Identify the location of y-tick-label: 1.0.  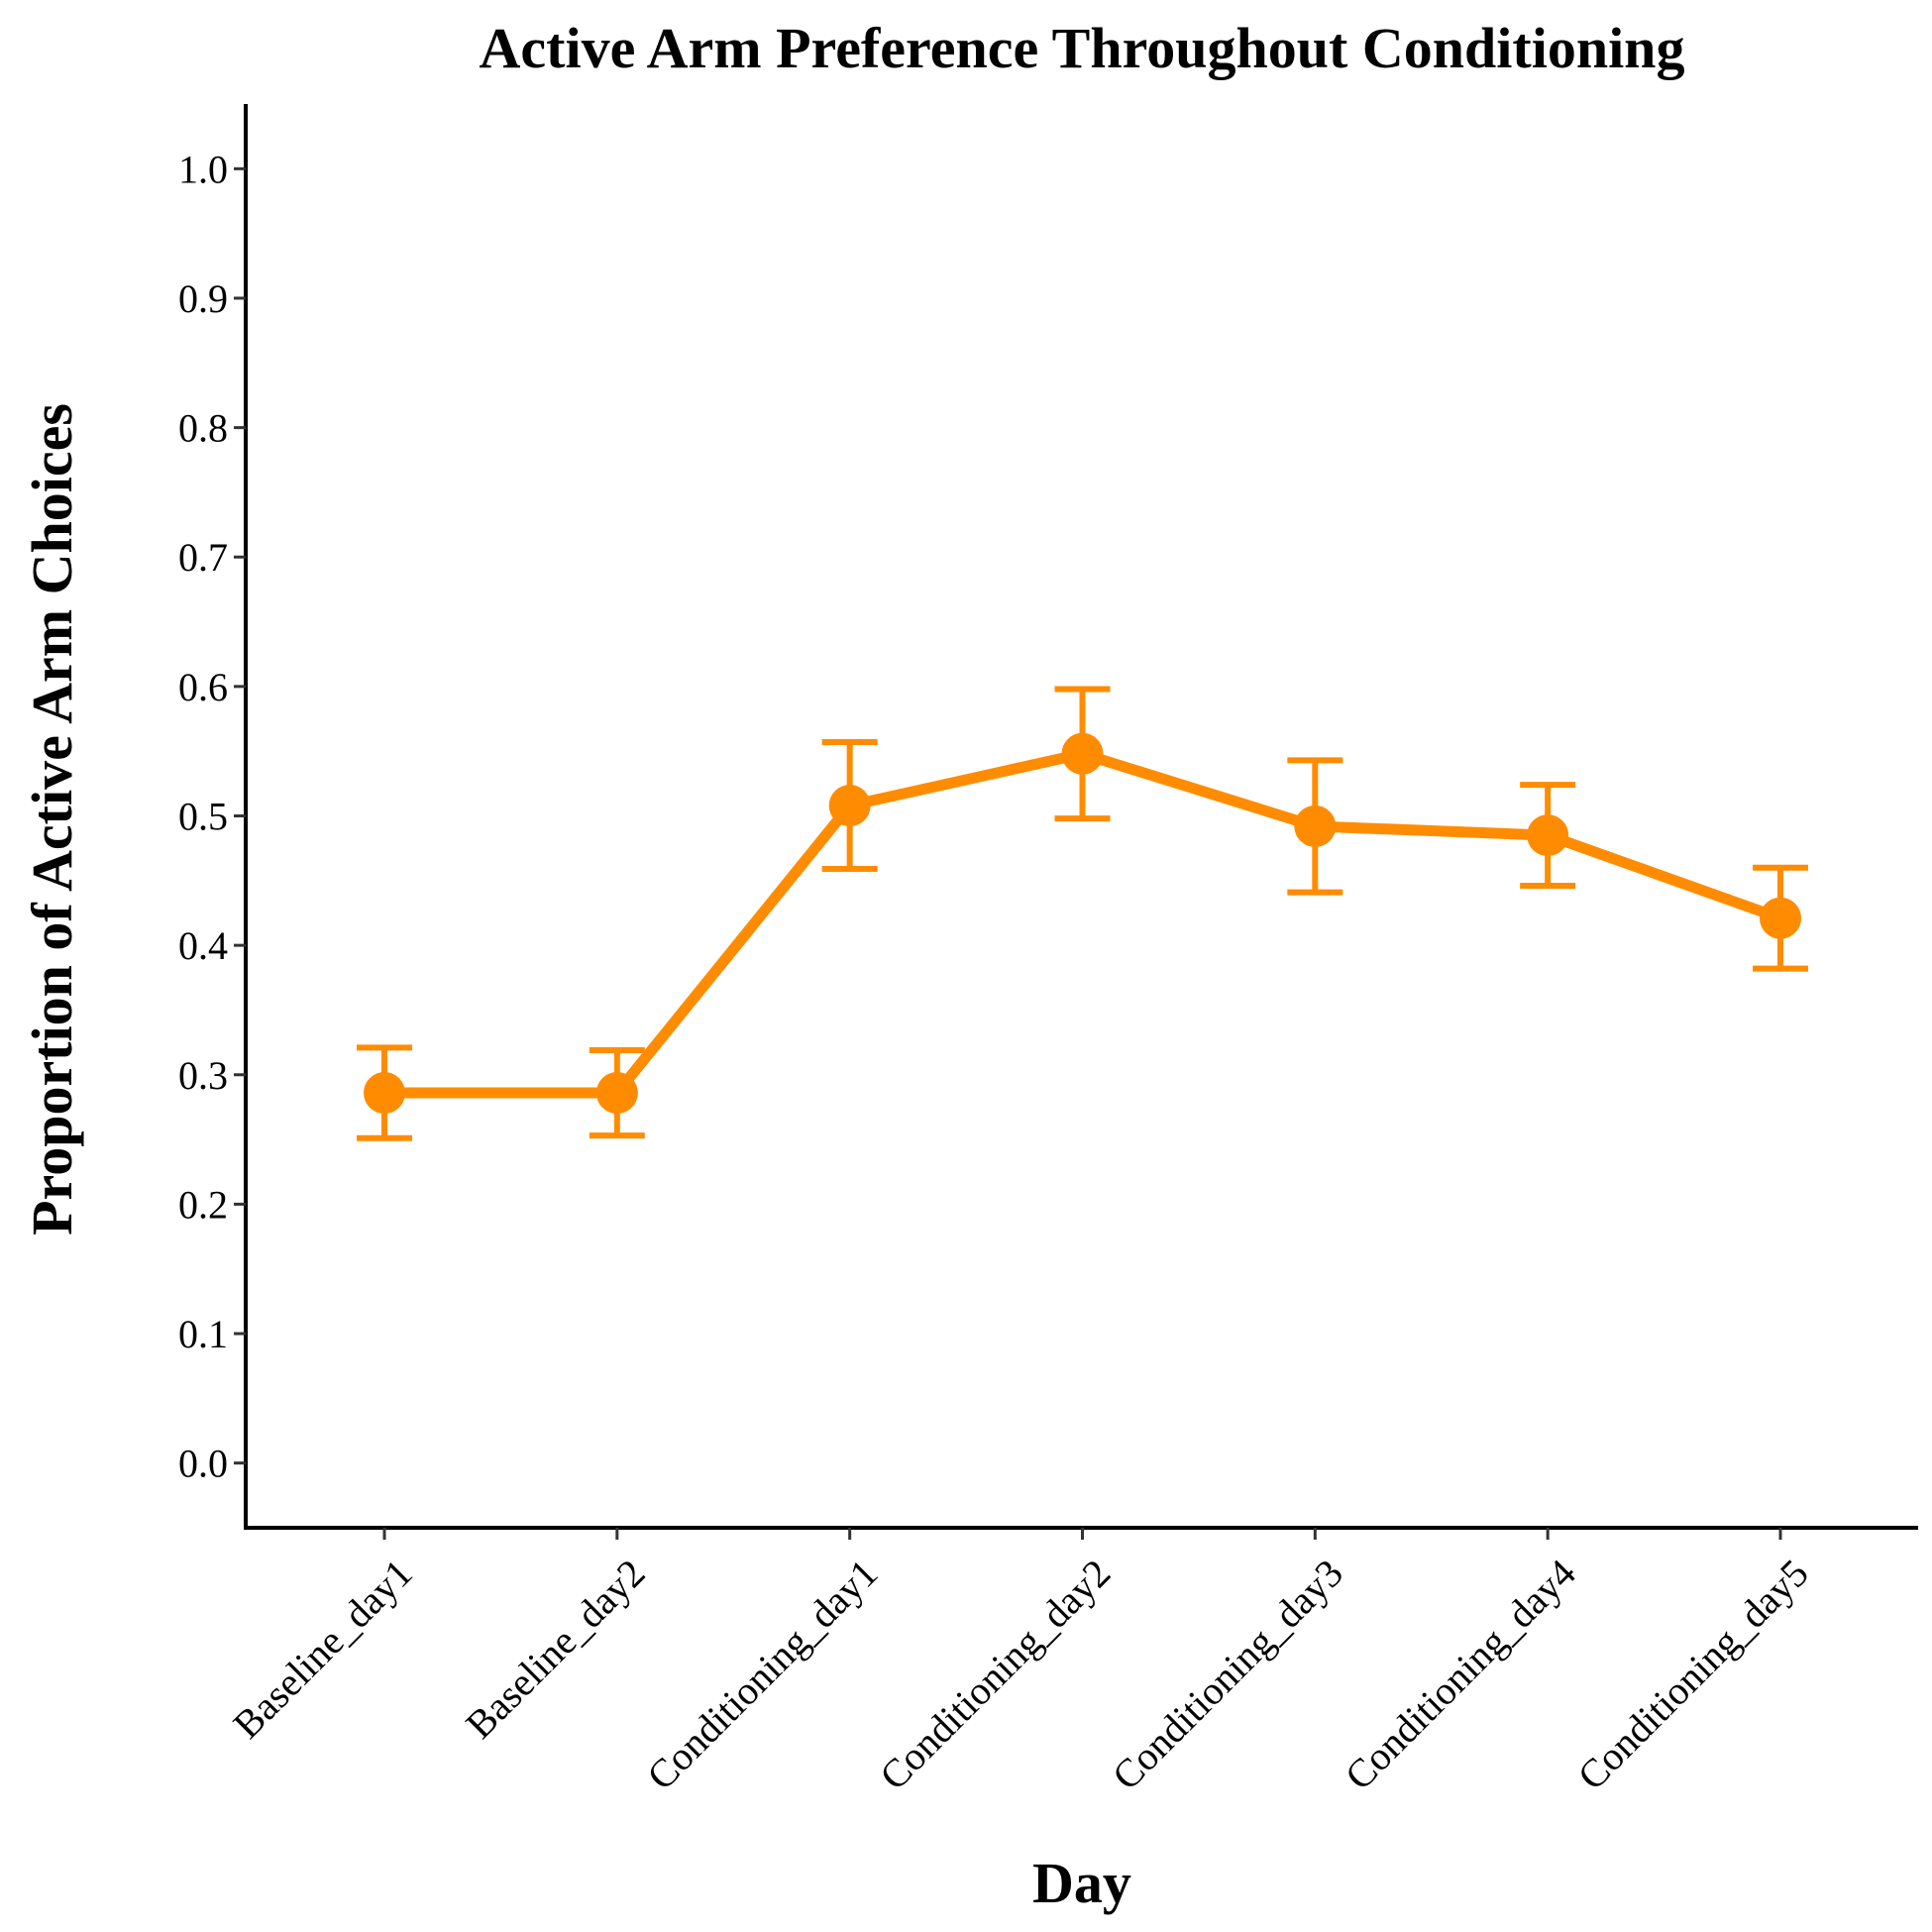
(203, 169).